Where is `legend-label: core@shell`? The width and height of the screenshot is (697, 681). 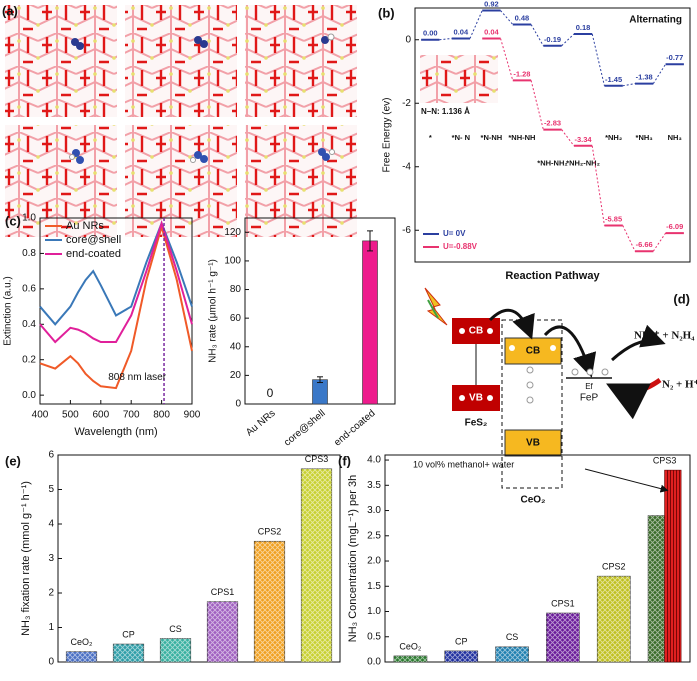 legend-label: core@shell is located at coordinates (93, 240).